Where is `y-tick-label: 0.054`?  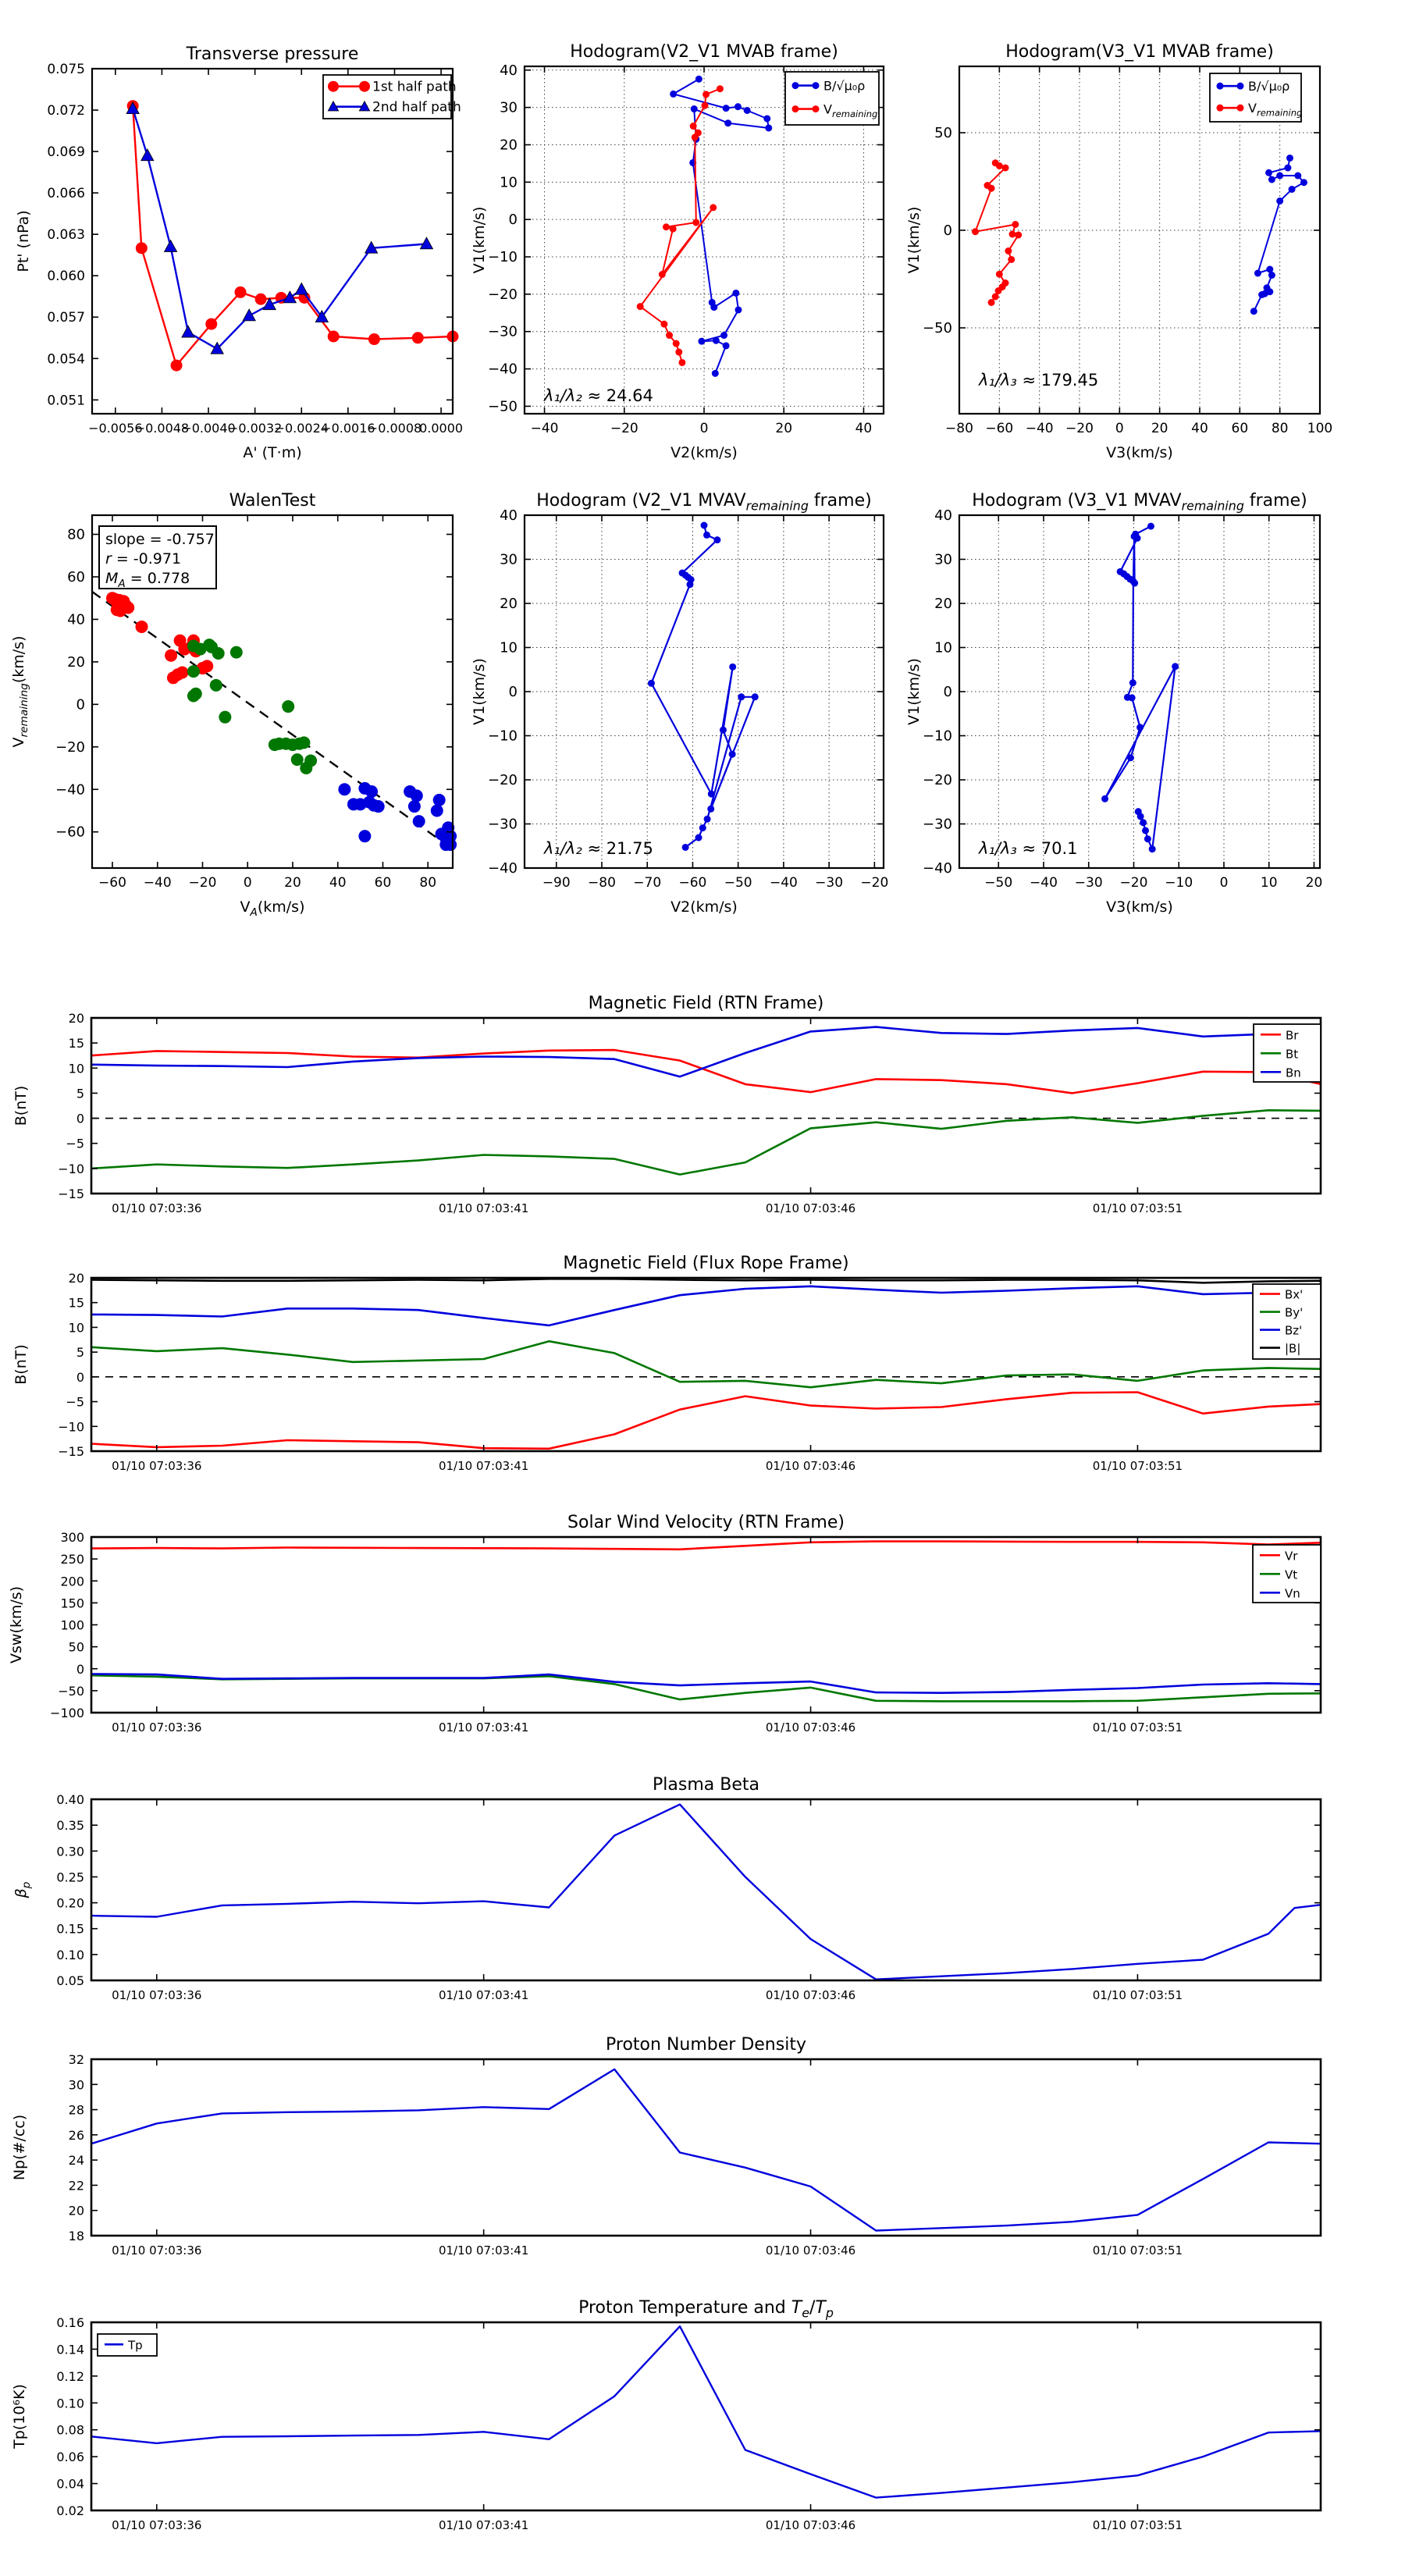
y-tick-label: 0.054 is located at coordinates (66, 359).